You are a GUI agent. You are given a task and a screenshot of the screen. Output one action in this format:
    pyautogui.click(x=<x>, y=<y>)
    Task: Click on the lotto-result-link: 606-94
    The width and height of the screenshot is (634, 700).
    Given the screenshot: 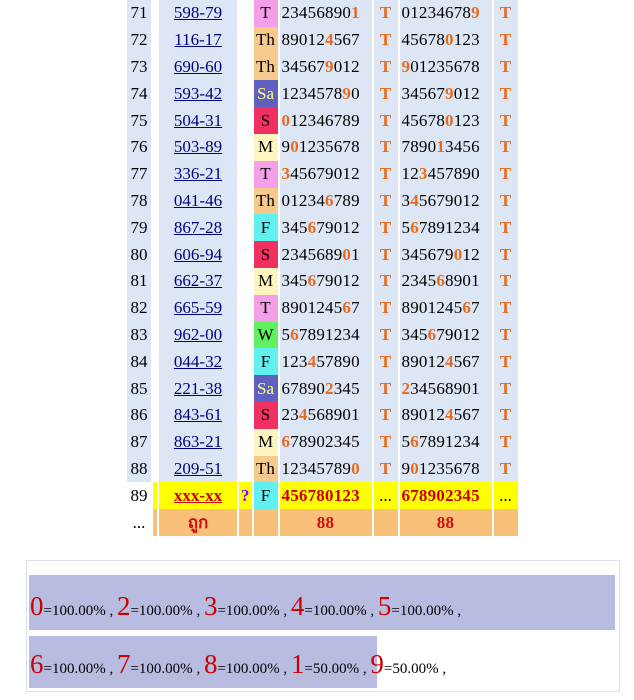 What is the action you would take?
    pyautogui.click(x=198, y=254)
    